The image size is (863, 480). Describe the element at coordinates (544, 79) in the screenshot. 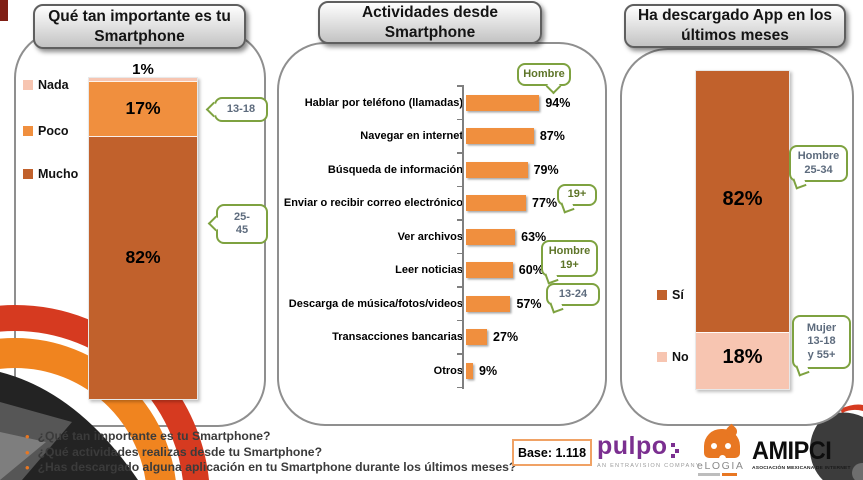

I see `age-callout-hombre: Hombre` at that location.